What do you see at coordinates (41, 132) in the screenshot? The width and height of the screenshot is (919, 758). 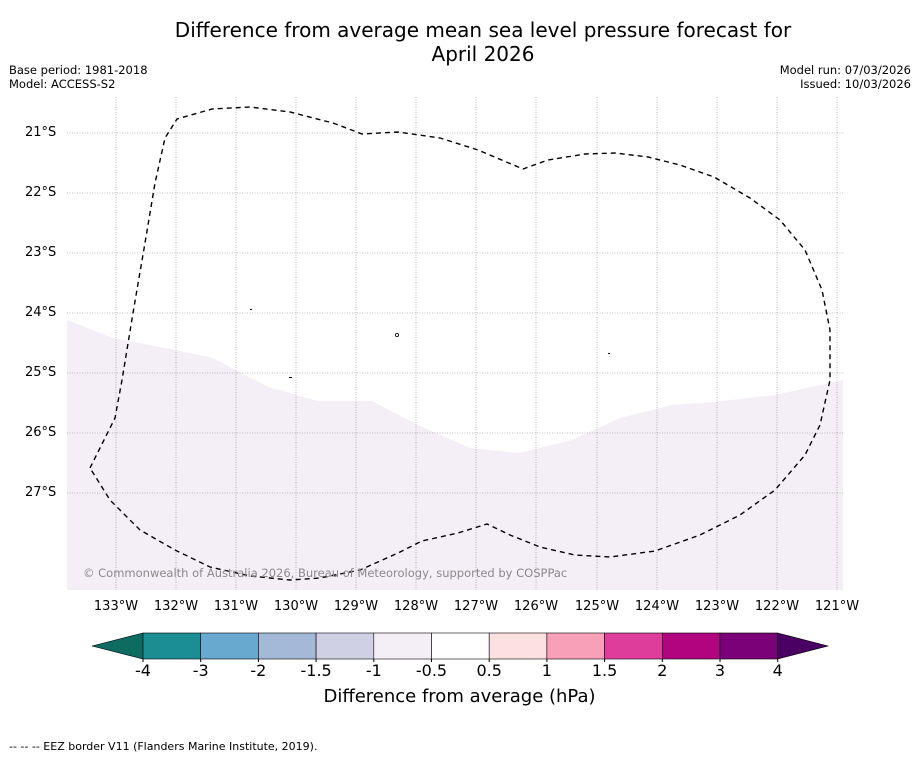 I see `latitude-label: 21°S` at bounding box center [41, 132].